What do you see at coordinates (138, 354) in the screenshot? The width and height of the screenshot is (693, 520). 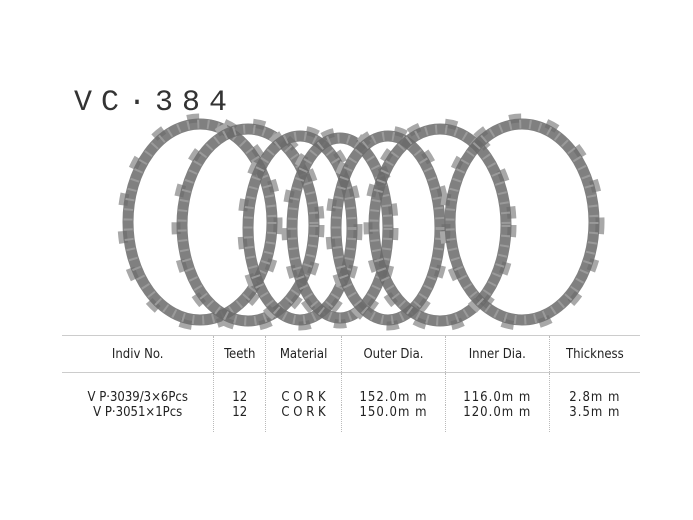 I see `header-indiv-no: Indiv No.` at bounding box center [138, 354].